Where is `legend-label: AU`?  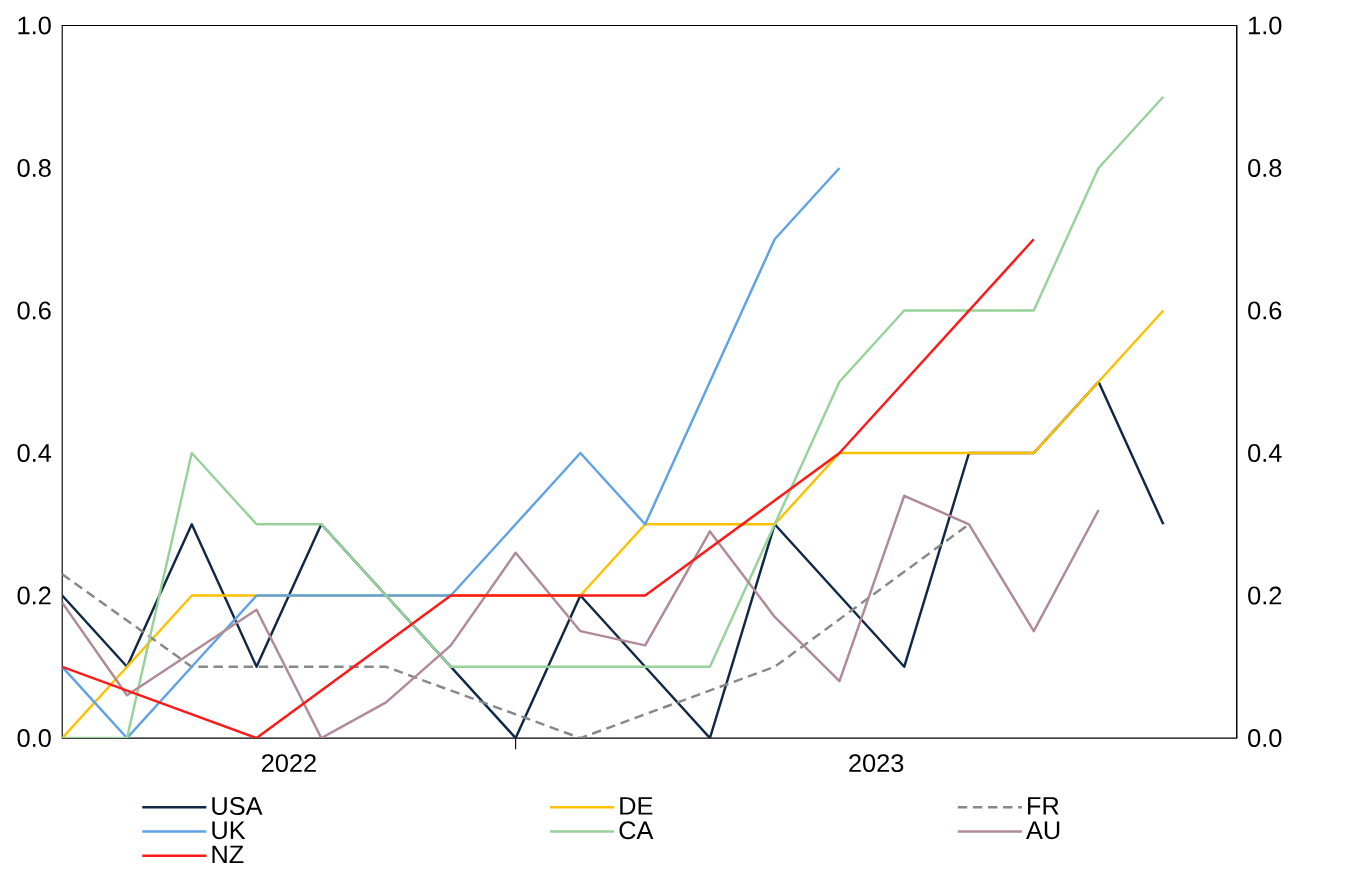 legend-label: AU is located at coordinates (1043, 830).